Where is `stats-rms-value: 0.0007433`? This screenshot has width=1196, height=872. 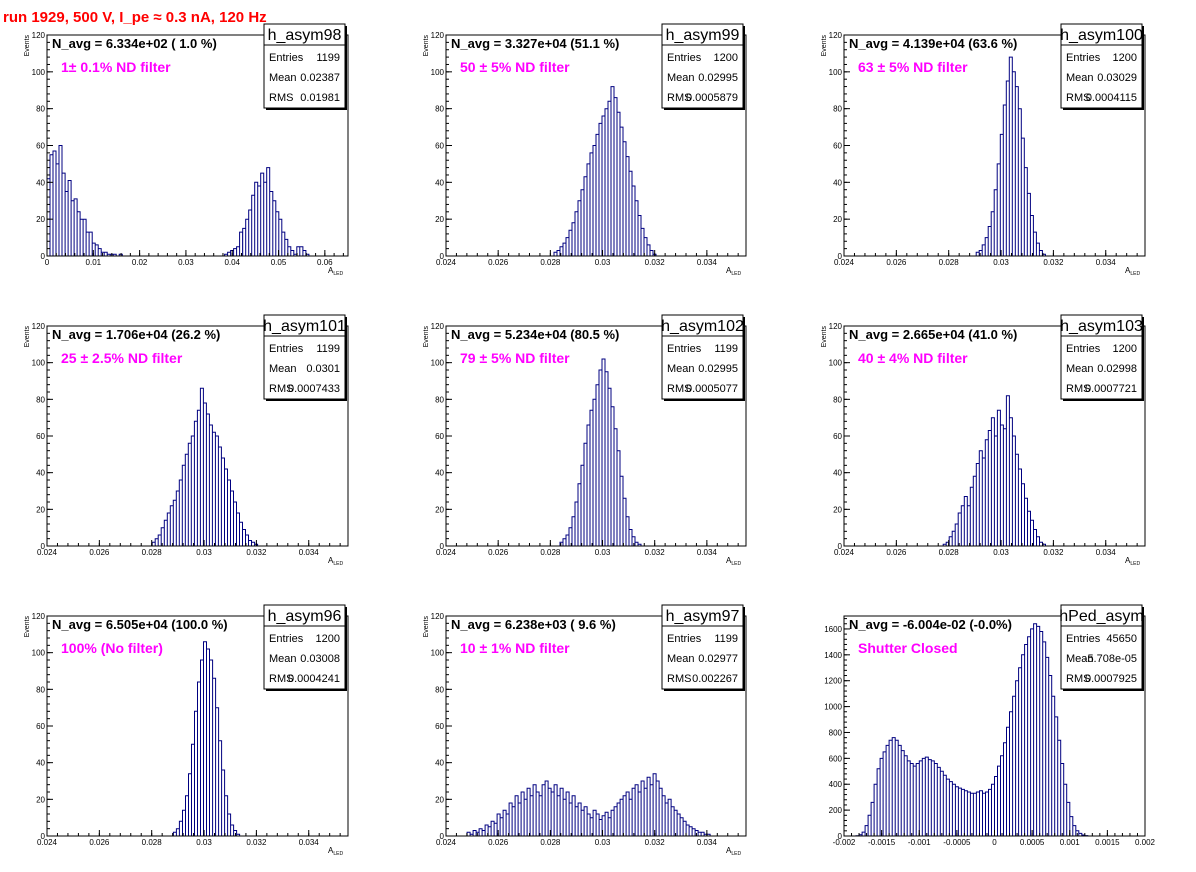 stats-rms-value: 0.0007433 is located at coordinates (314, 389).